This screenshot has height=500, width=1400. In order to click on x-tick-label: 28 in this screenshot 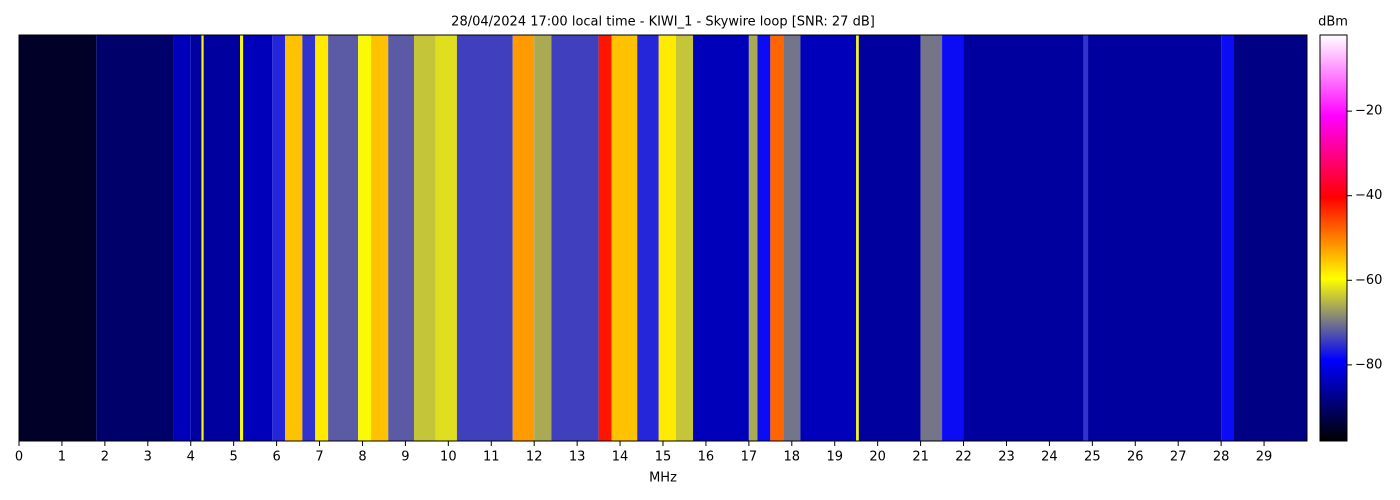, I will do `click(1221, 457)`.